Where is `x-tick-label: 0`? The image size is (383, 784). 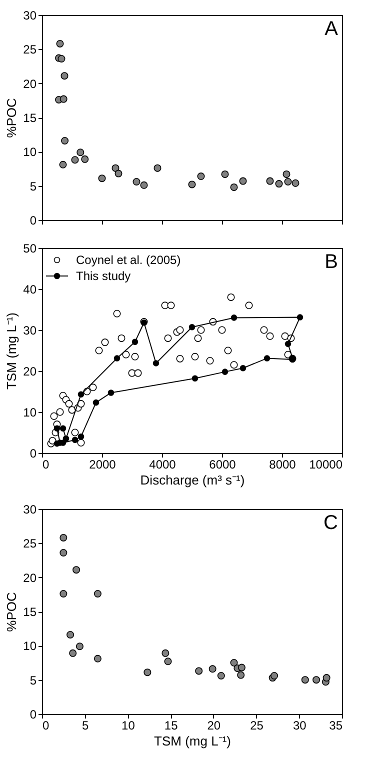 x-tick-label: 0 is located at coordinates (46, 465).